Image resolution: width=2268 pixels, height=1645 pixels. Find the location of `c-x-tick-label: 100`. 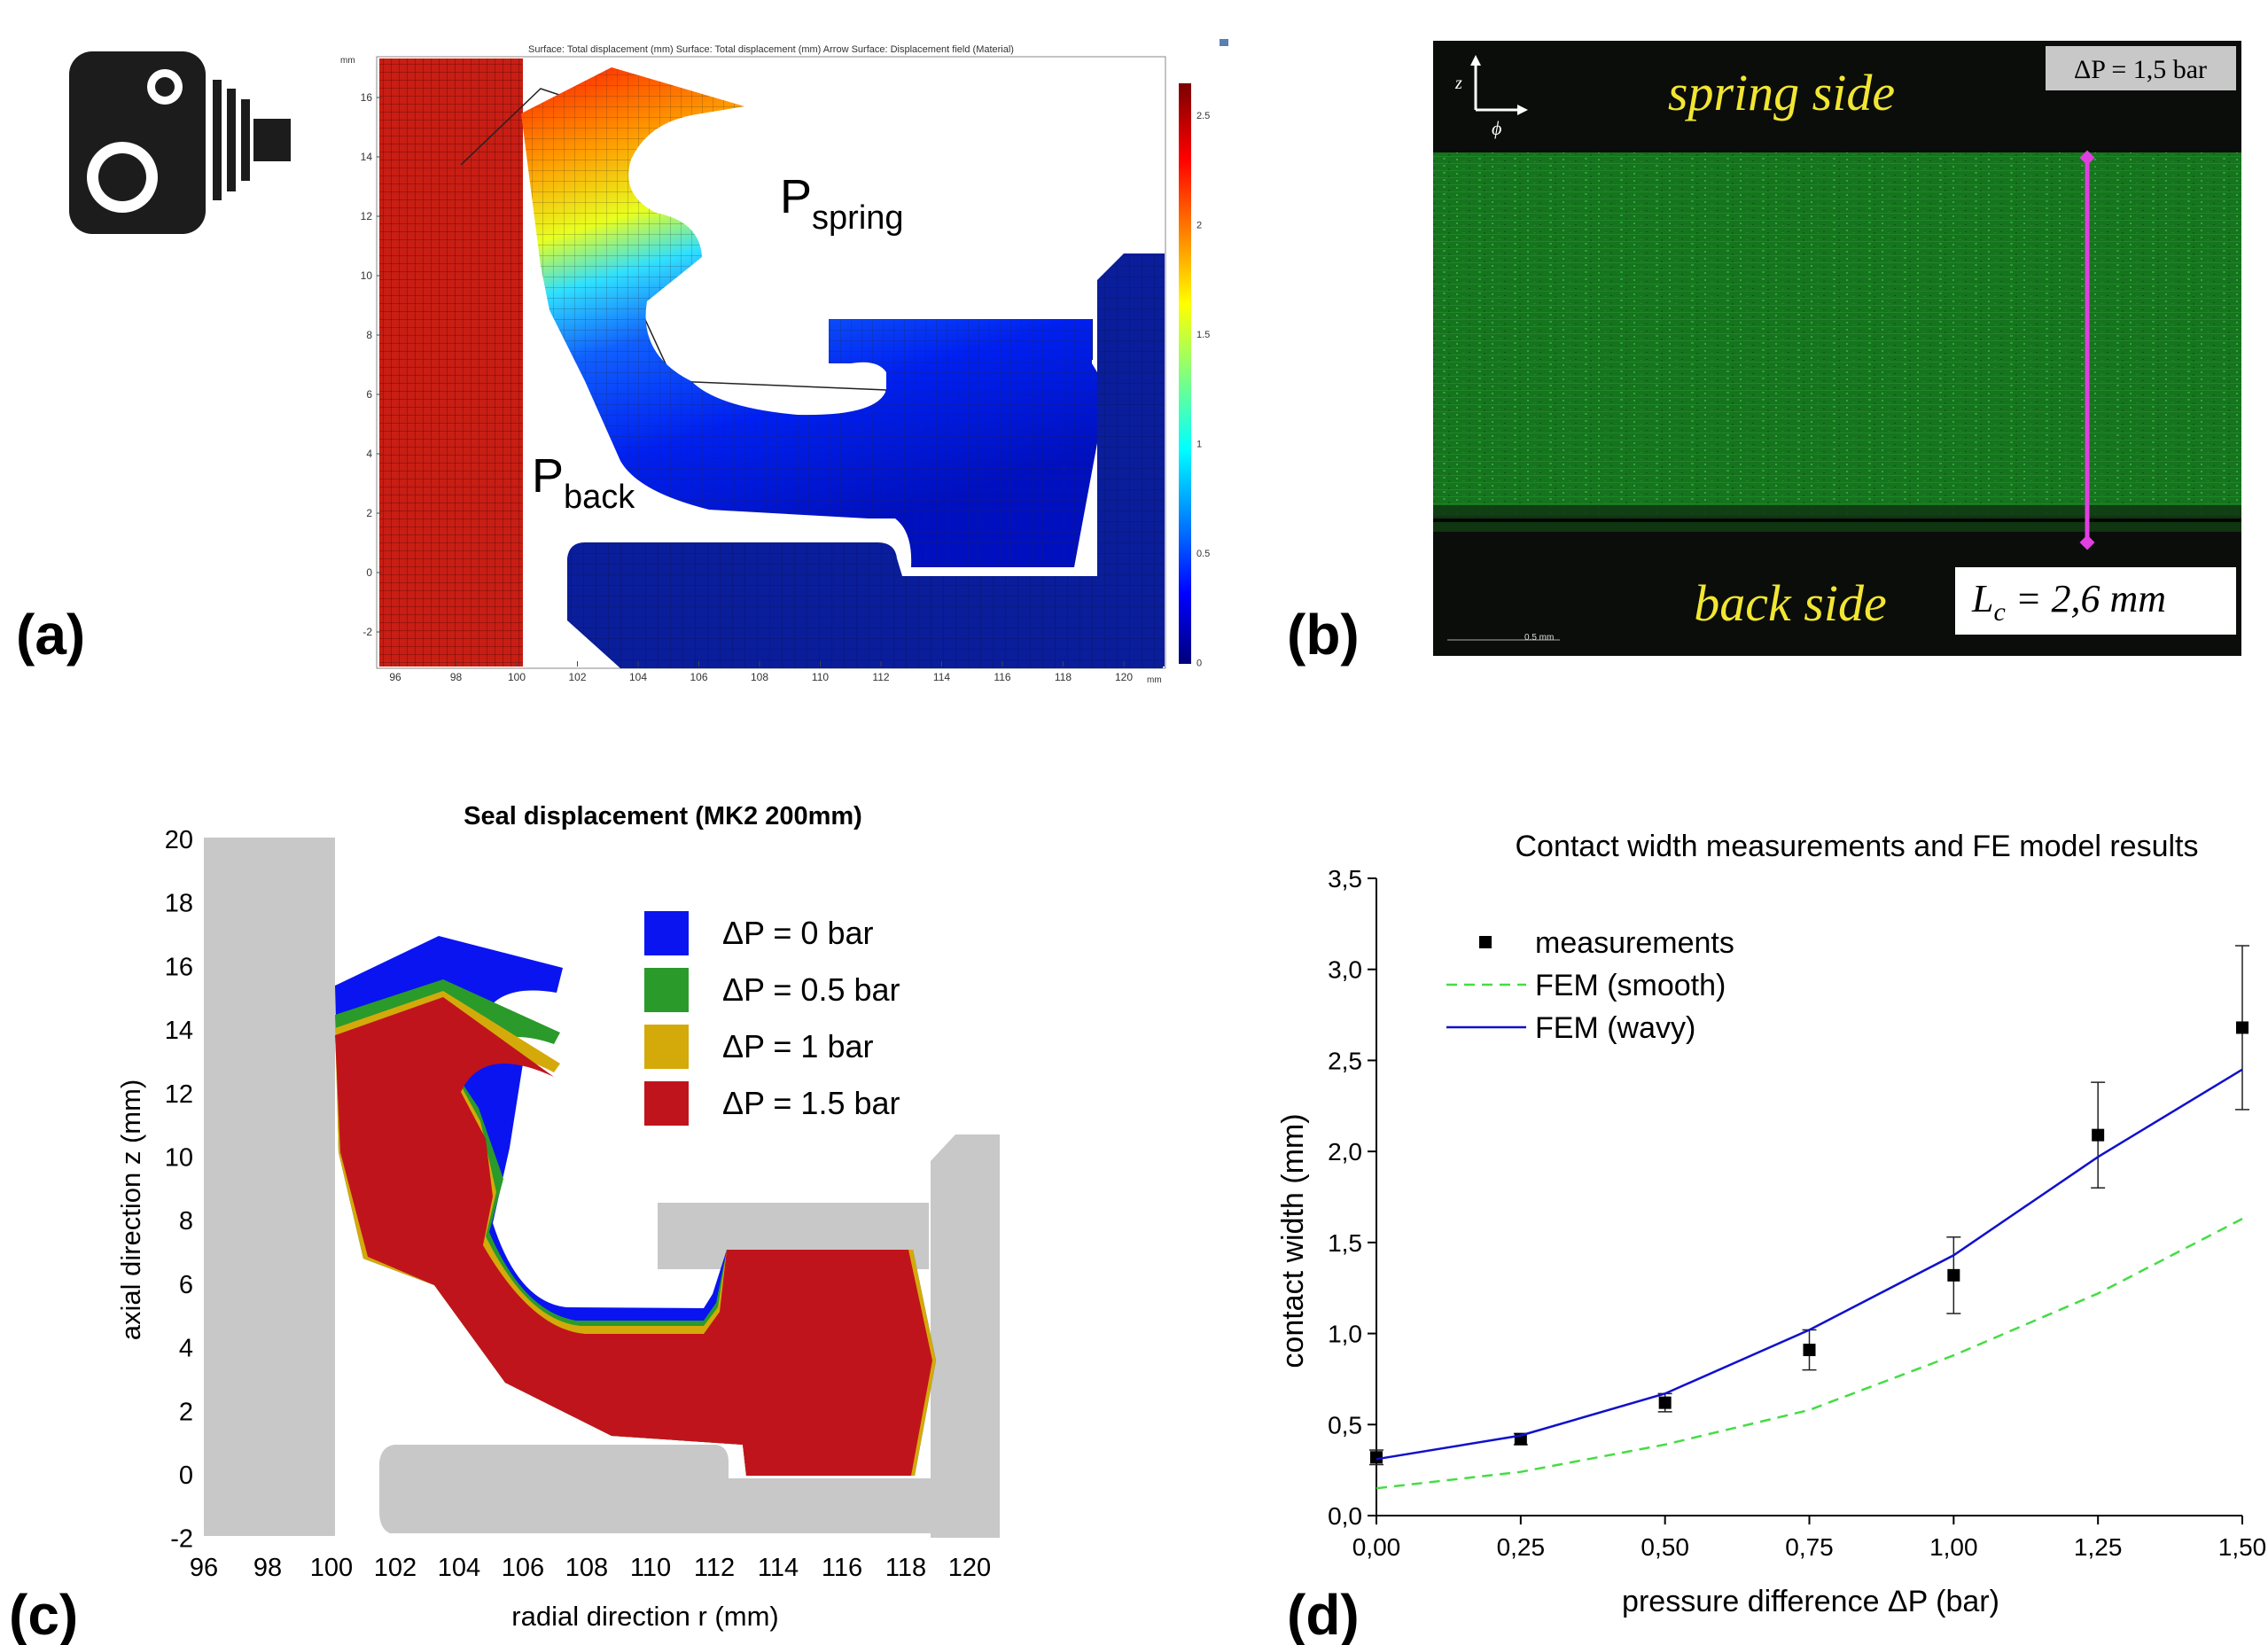

c-x-tick-label: 100 is located at coordinates (331, 1568).